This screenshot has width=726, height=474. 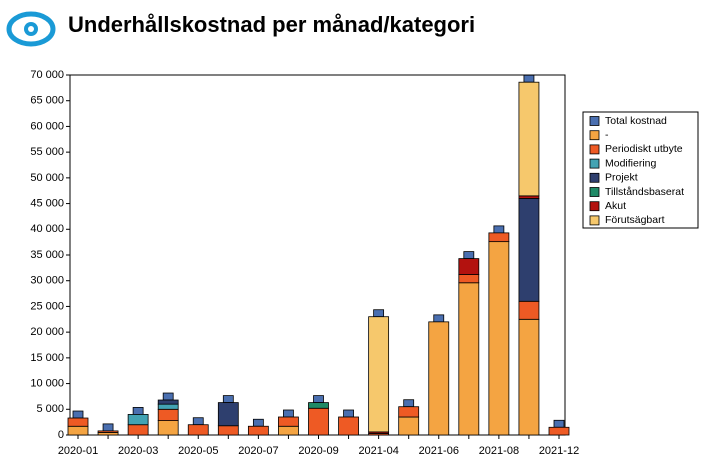 What do you see at coordinates (47, 358) in the screenshot?
I see `y-tick-label: 15 000` at bounding box center [47, 358].